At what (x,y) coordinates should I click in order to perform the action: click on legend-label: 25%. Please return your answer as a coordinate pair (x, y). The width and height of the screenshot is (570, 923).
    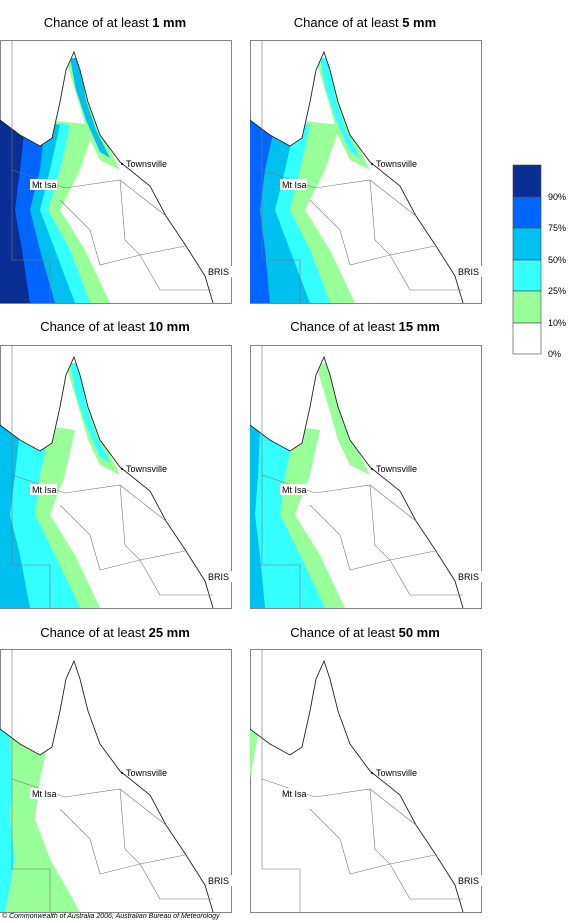
    Looking at the image, I should click on (557, 291).